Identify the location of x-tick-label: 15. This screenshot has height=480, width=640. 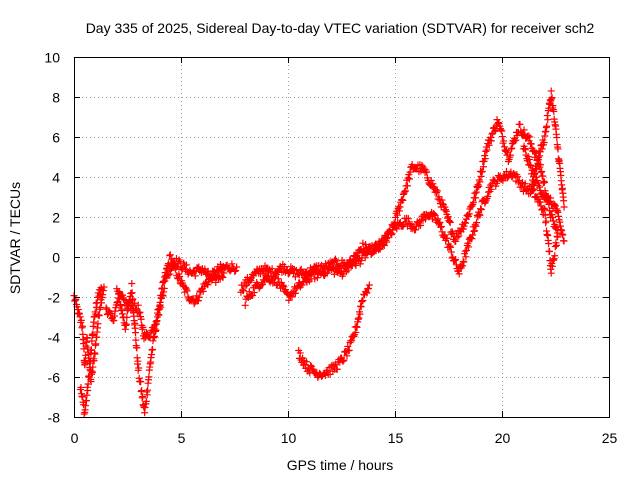
(396, 438).